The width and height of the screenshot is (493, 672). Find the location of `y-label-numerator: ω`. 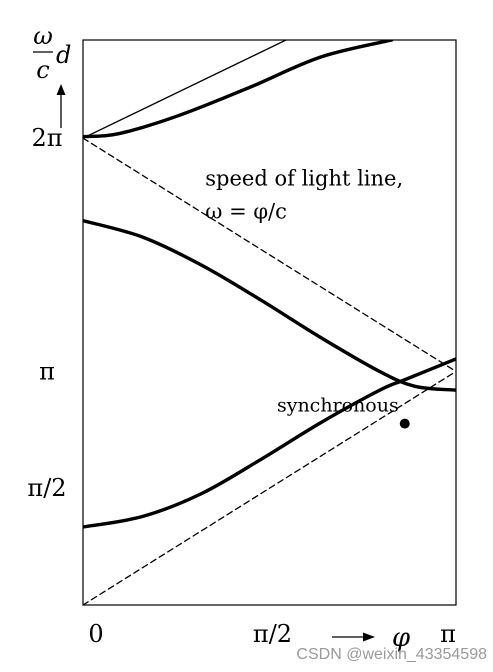

y-label-numerator: ω is located at coordinates (43, 36).